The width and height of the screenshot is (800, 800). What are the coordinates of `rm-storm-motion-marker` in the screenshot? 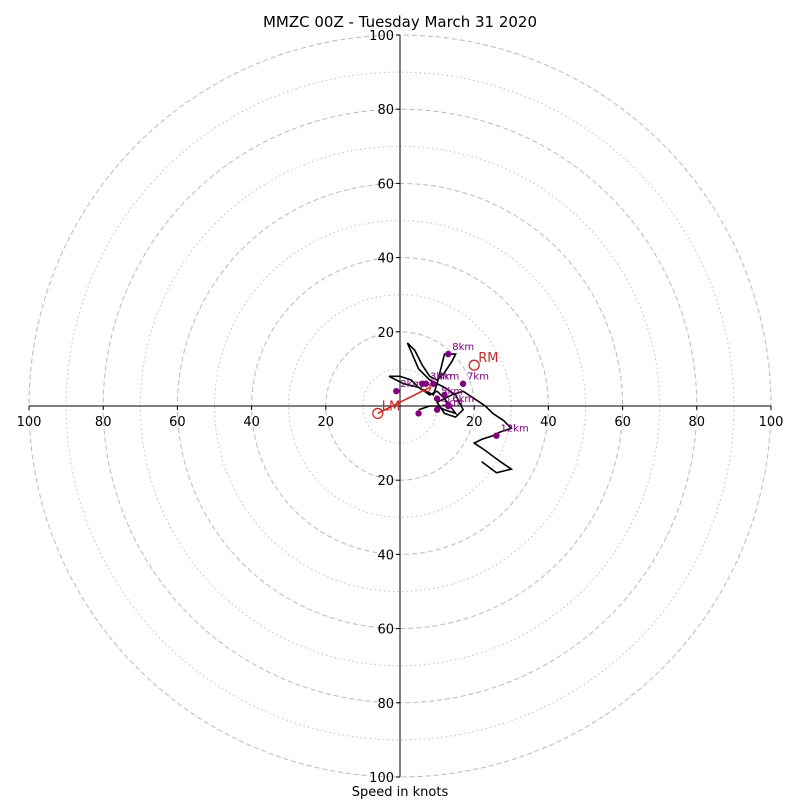 It's located at (474, 365).